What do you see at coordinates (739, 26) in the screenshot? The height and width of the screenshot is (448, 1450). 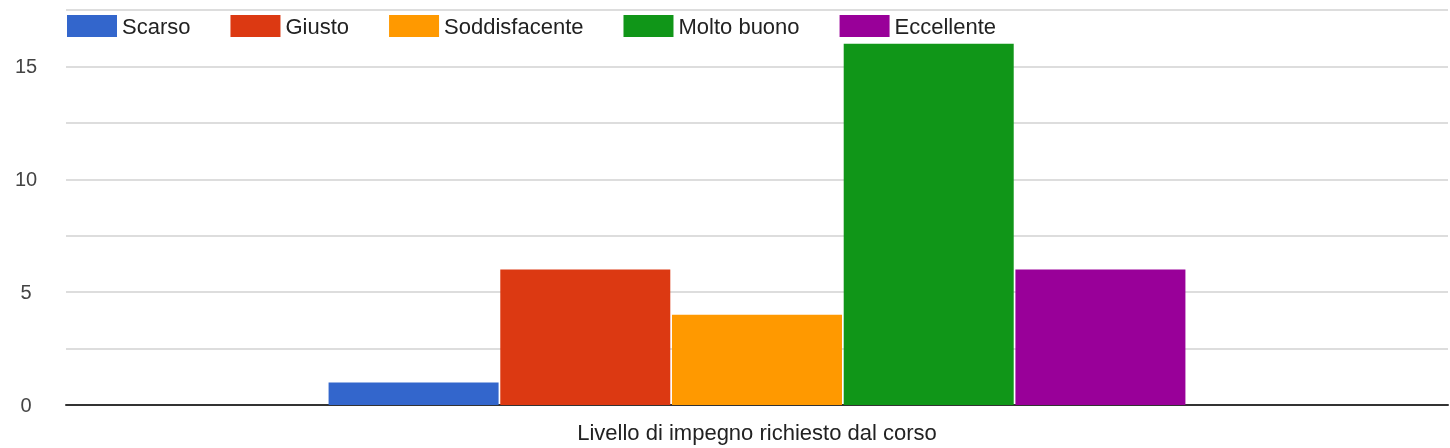 I see `legend-label: Molto buono` at bounding box center [739, 26].